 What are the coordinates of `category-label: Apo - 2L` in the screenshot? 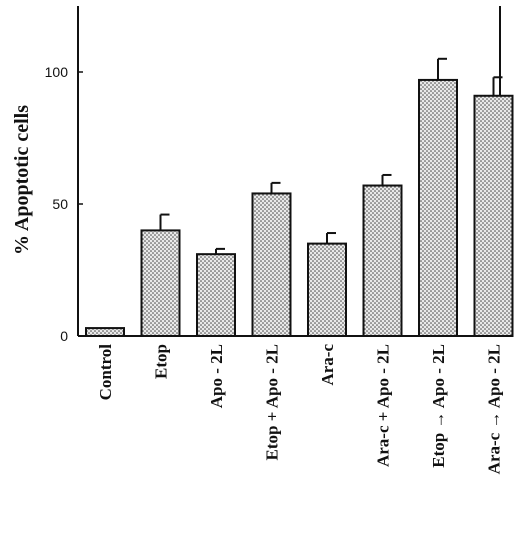 It's located at (216, 376).